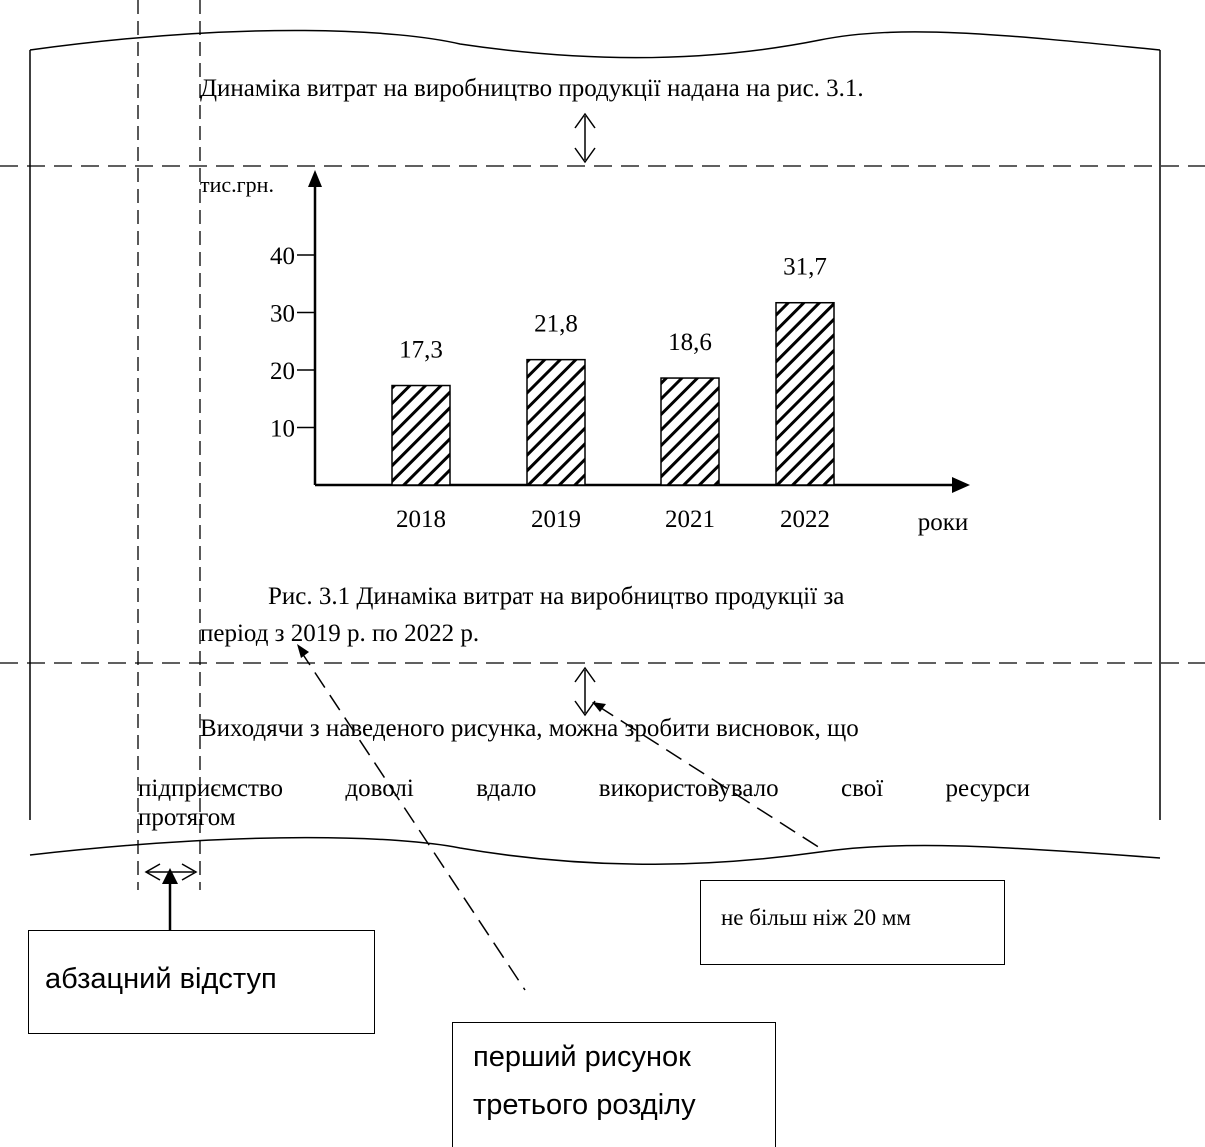 The height and width of the screenshot is (1147, 1205). I want to click on x-tick-label-2022: 2022, so click(805, 519).